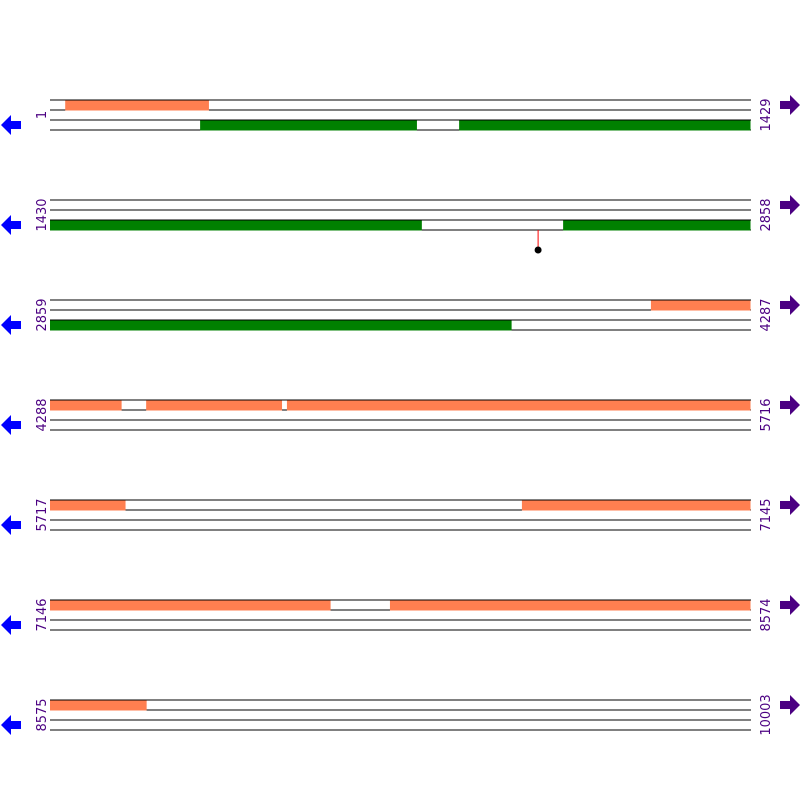 The height and width of the screenshot is (800, 800). Describe the element at coordinates (766, 614) in the screenshot. I see `row-end-label: 8574` at that location.